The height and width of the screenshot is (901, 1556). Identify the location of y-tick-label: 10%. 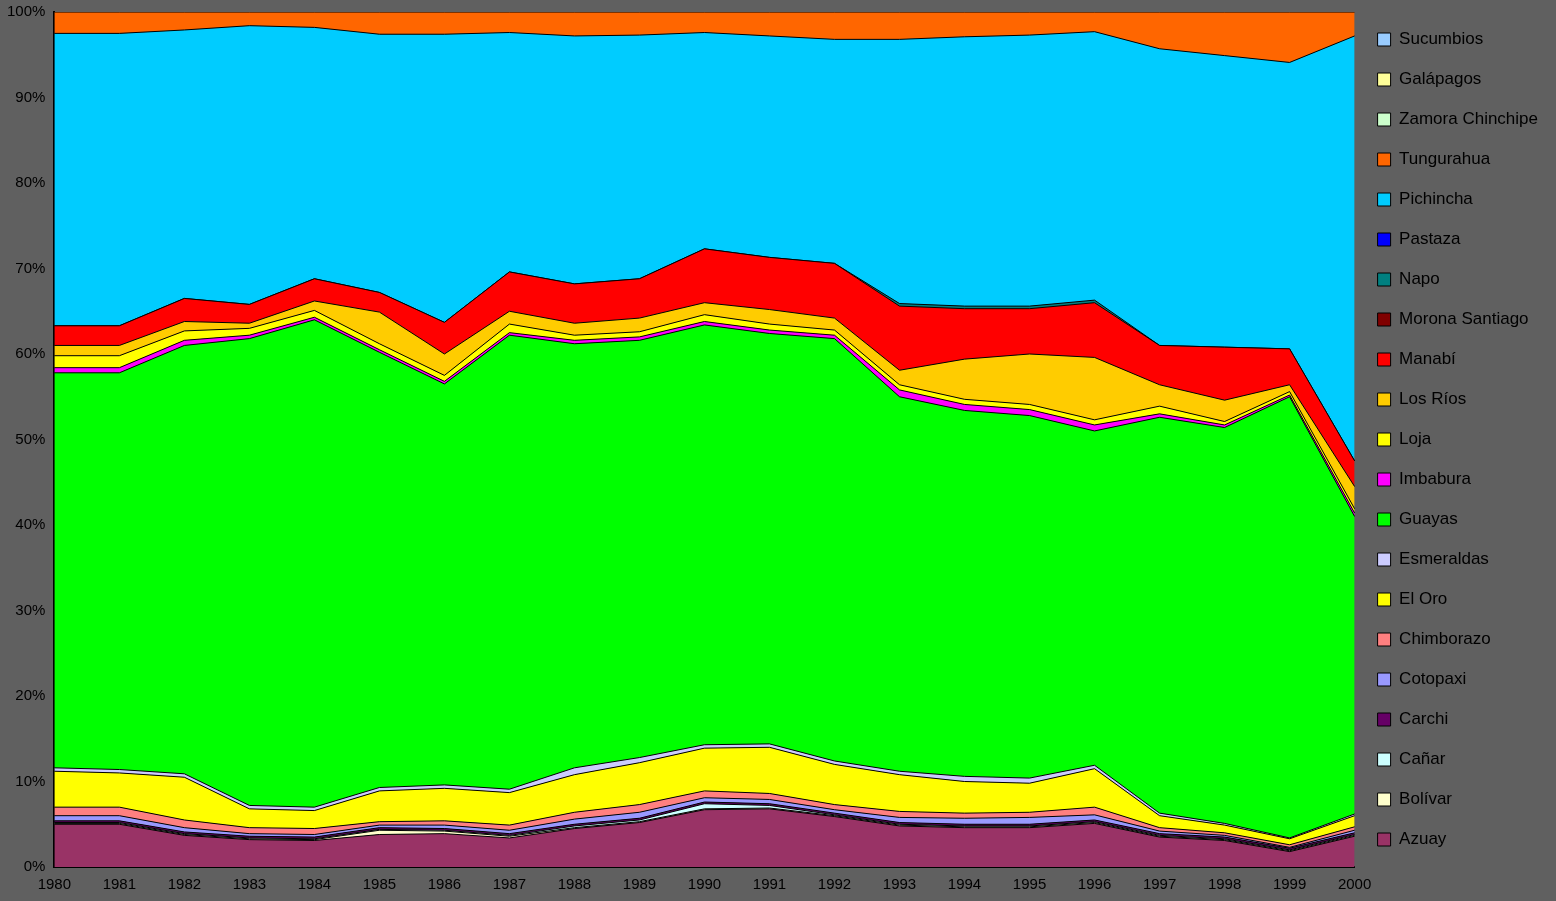
(30, 780).